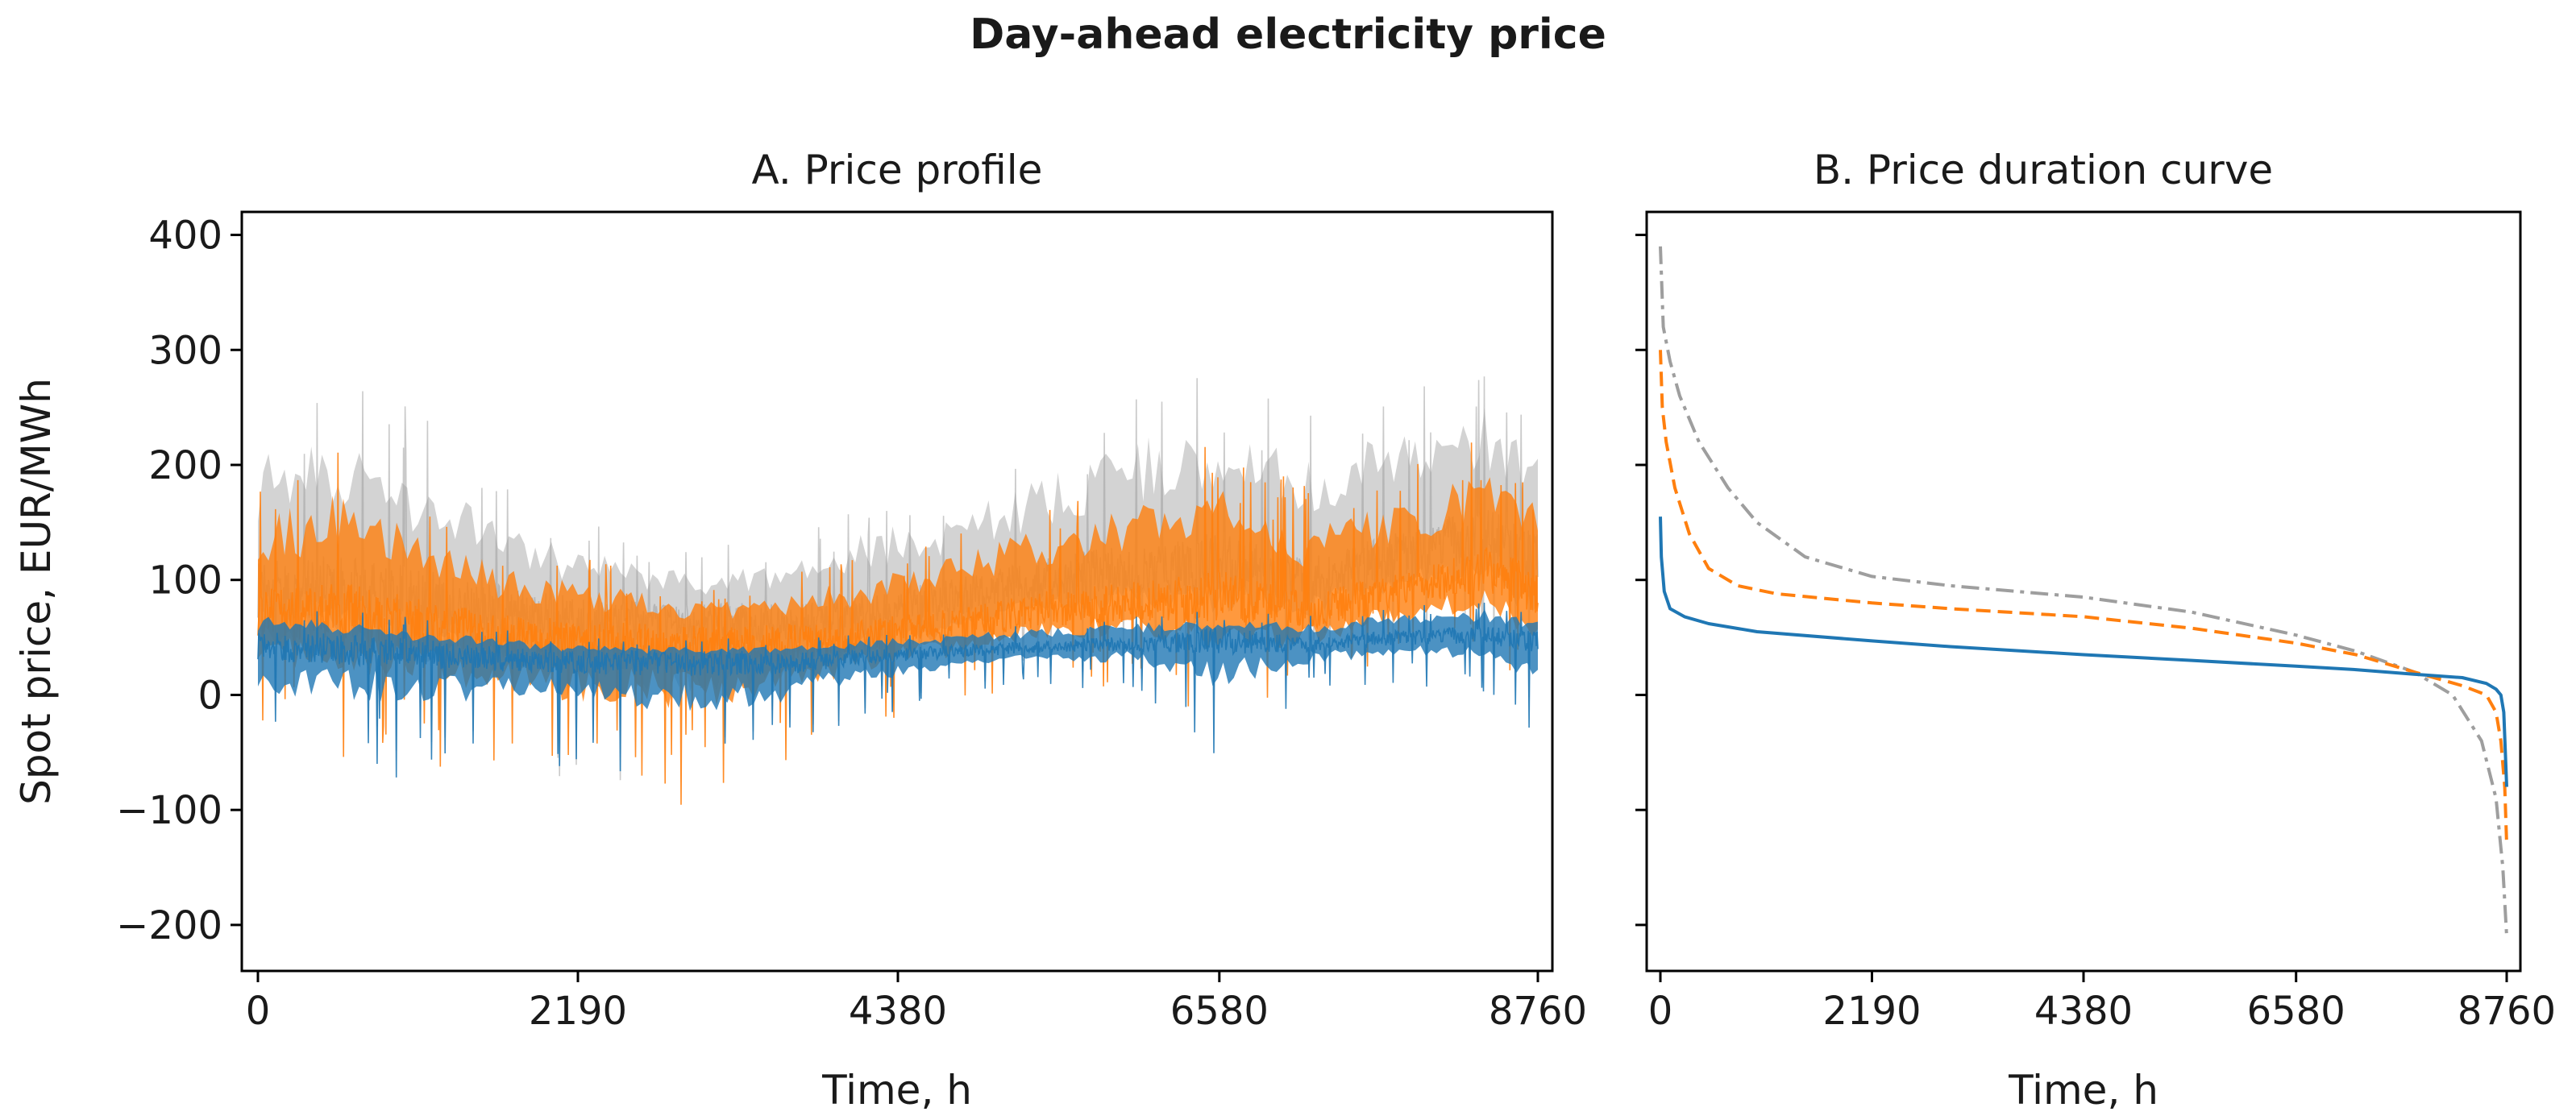 This screenshot has height=1120, width=2576. What do you see at coordinates (2083, 651) in the screenshot?
I see `duration-curve-blue` at bounding box center [2083, 651].